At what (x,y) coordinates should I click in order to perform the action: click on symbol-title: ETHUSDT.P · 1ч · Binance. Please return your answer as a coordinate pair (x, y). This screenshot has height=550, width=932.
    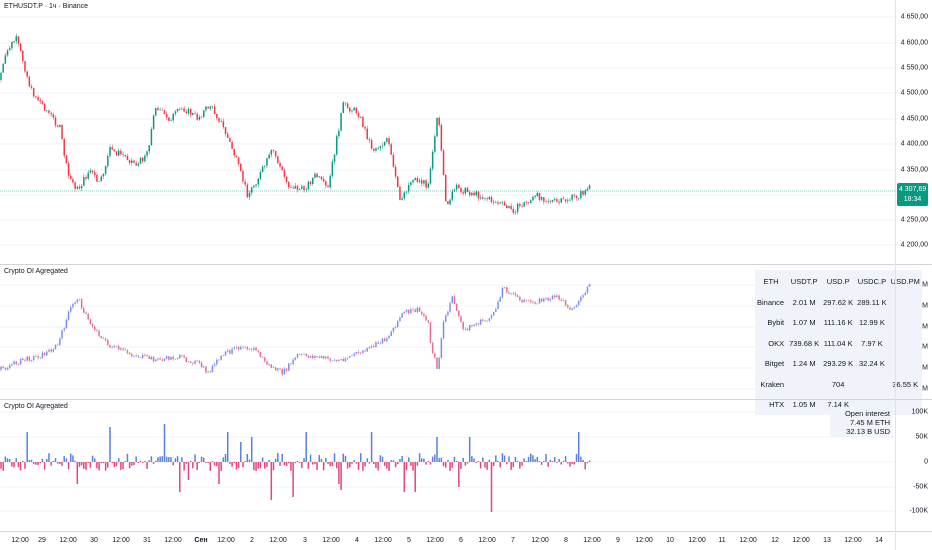
    Looking at the image, I should click on (46, 6).